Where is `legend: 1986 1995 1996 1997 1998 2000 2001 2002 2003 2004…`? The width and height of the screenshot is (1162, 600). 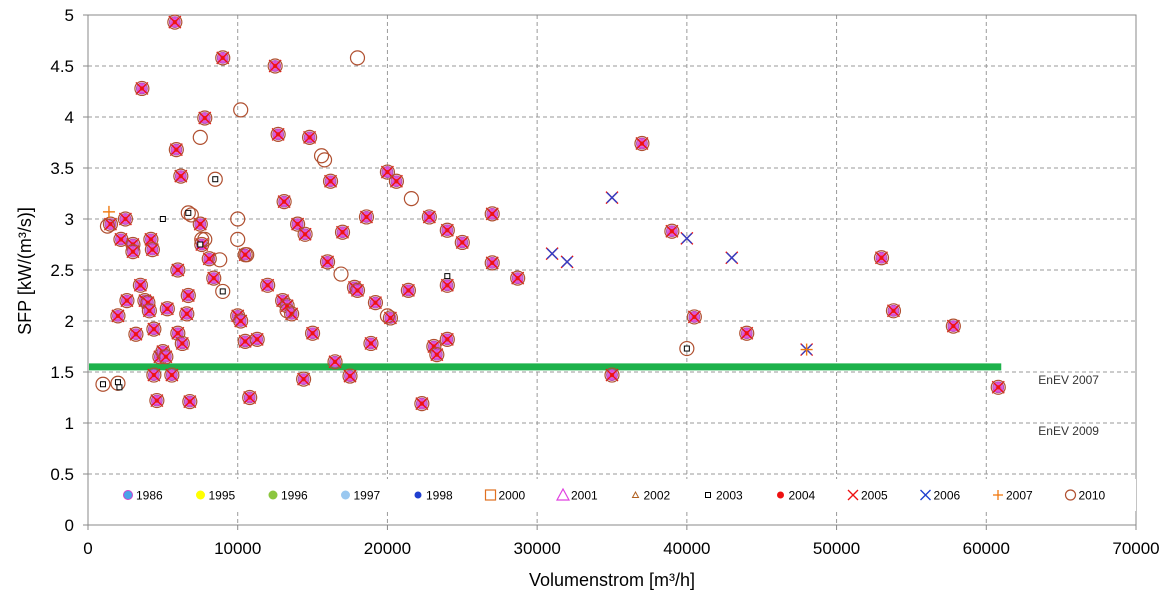 legend: 1986 1995 1996 1997 1998 2000 2001 2002 2003 2004… is located at coordinates (616, 495).